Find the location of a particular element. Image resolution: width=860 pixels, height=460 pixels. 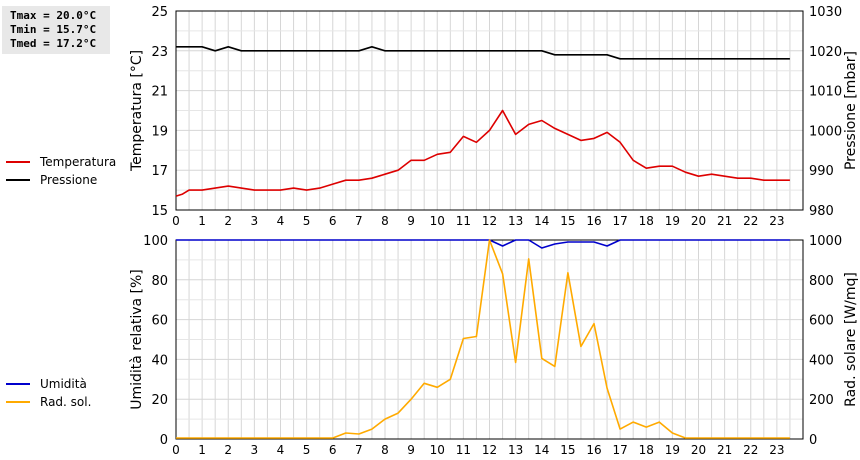

xtick-0-15: 15 is located at coordinates (567, 221).